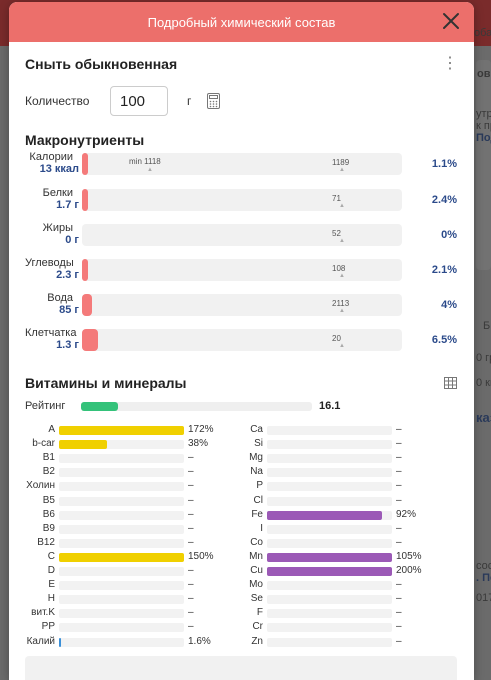 The image size is (491, 680). Describe the element at coordinates (101, 64) in the screenshot. I see `food-title: Сныть обыкновенная` at that location.